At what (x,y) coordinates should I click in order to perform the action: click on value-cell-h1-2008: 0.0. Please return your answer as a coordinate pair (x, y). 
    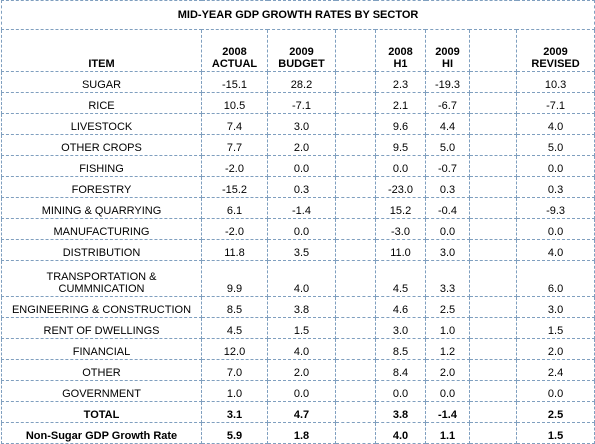
    Looking at the image, I should click on (400, 166).